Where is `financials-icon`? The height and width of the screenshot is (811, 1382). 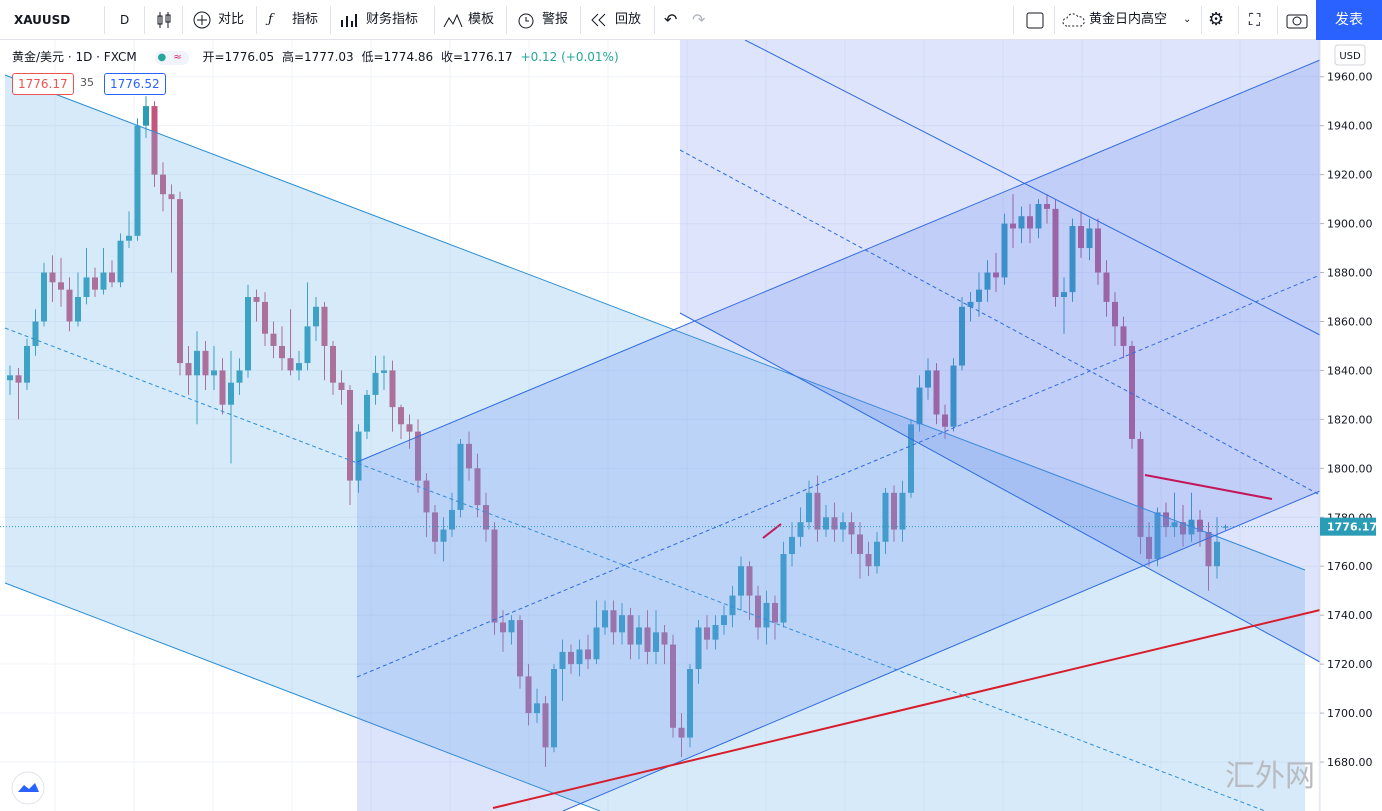
financials-icon is located at coordinates (349, 20).